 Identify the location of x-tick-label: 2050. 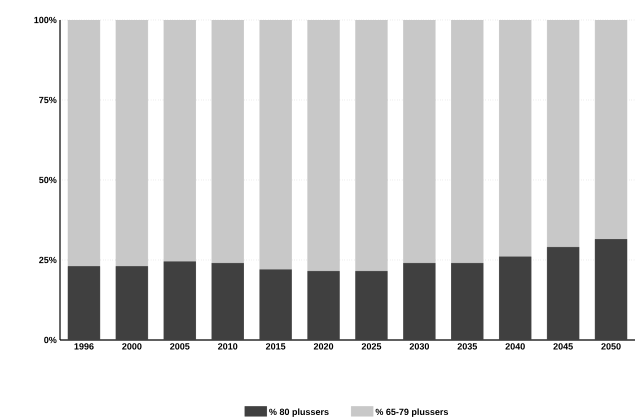
(611, 346).